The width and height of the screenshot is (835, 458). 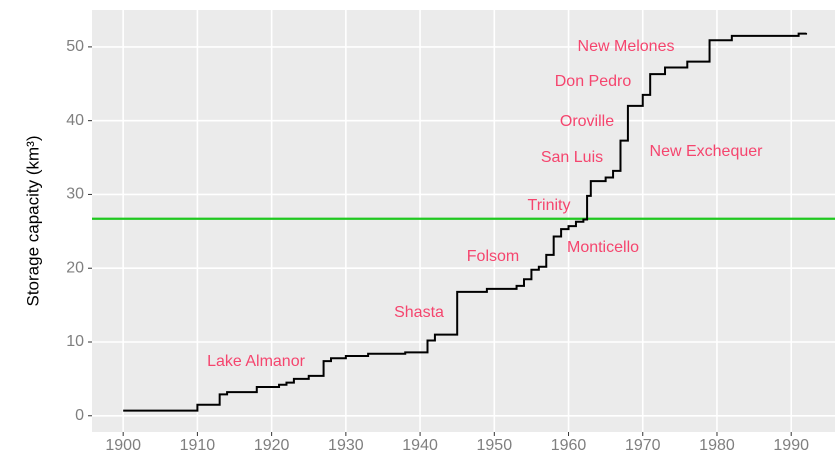 I want to click on x-tick-label: 1940, so click(x=420, y=445).